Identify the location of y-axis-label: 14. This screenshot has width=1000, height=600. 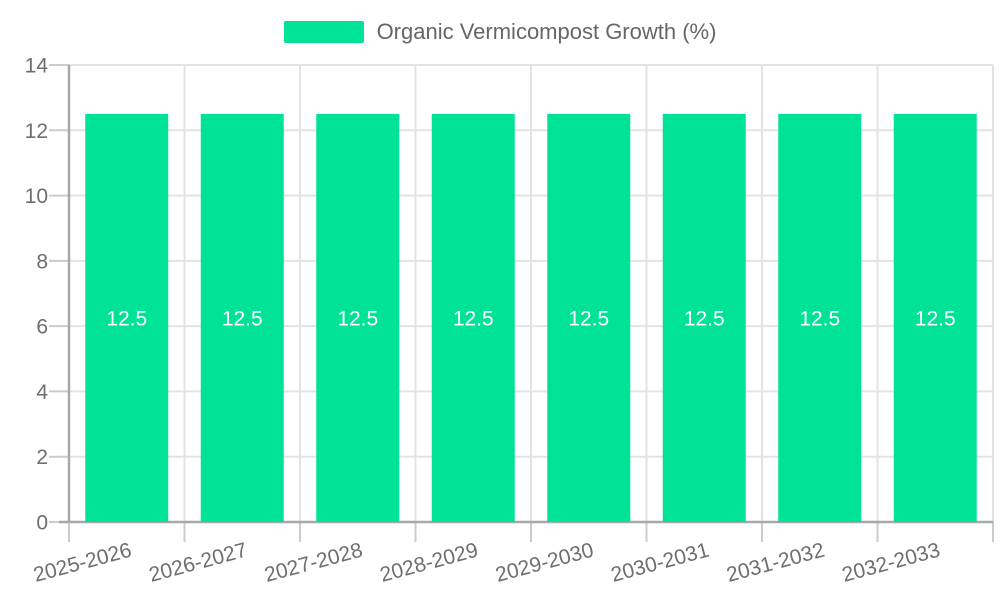
(37, 66).